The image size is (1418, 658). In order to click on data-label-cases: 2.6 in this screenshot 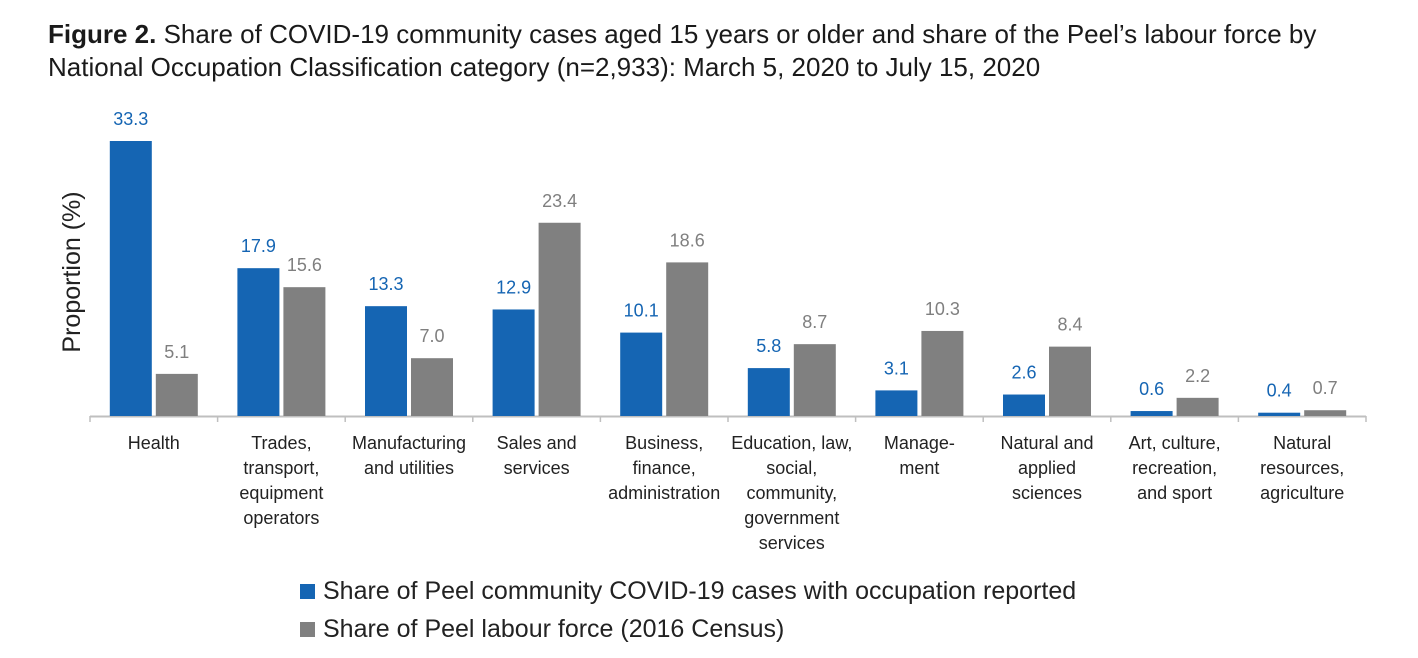, I will do `click(1023, 373)`.